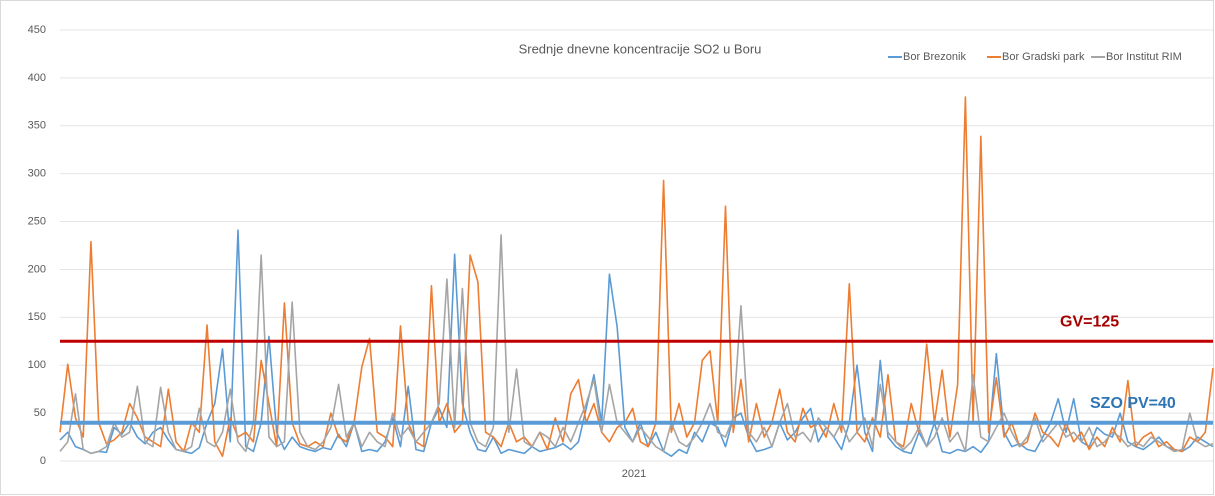 The width and height of the screenshot is (1215, 496). I want to click on chart-title: Srednje dnevne koncentracije SO2 u Boru, so click(640, 48).